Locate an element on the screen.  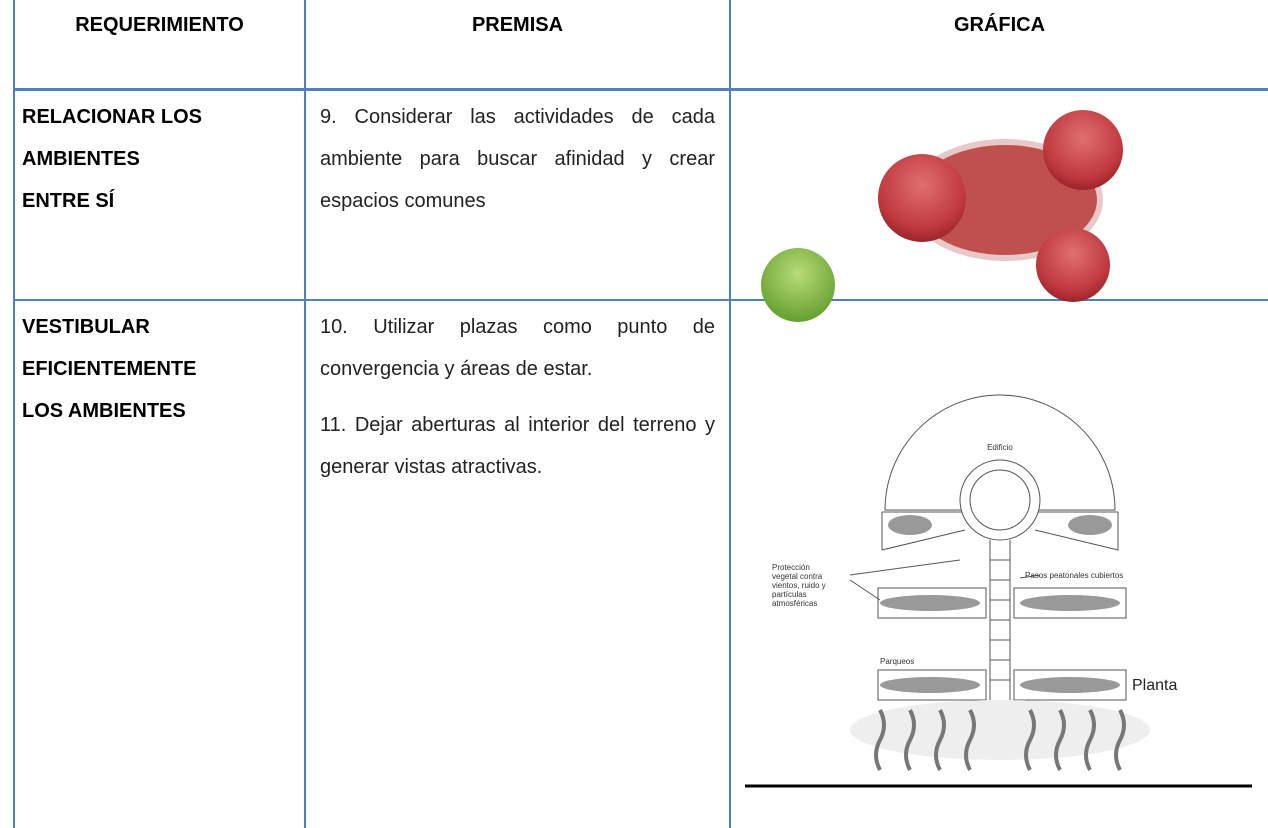
line: RELACIONAR LOS is located at coordinates (112, 117).